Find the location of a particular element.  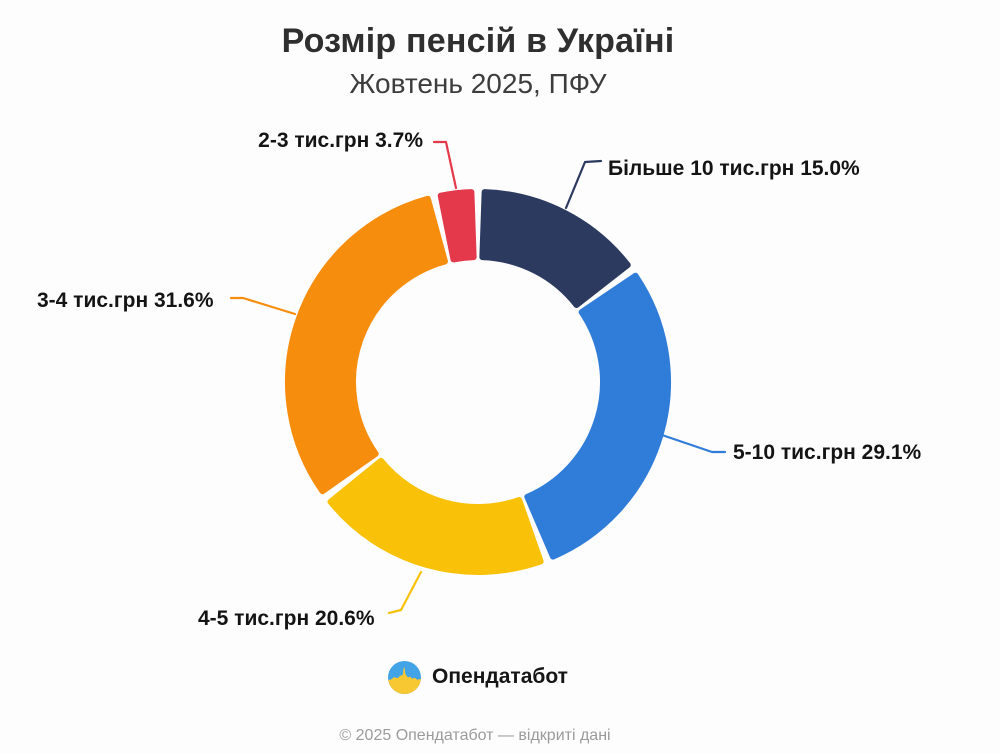

slice-label-bilshe-10: Більше 10 тис.грн 15.0% is located at coordinates (734, 168).